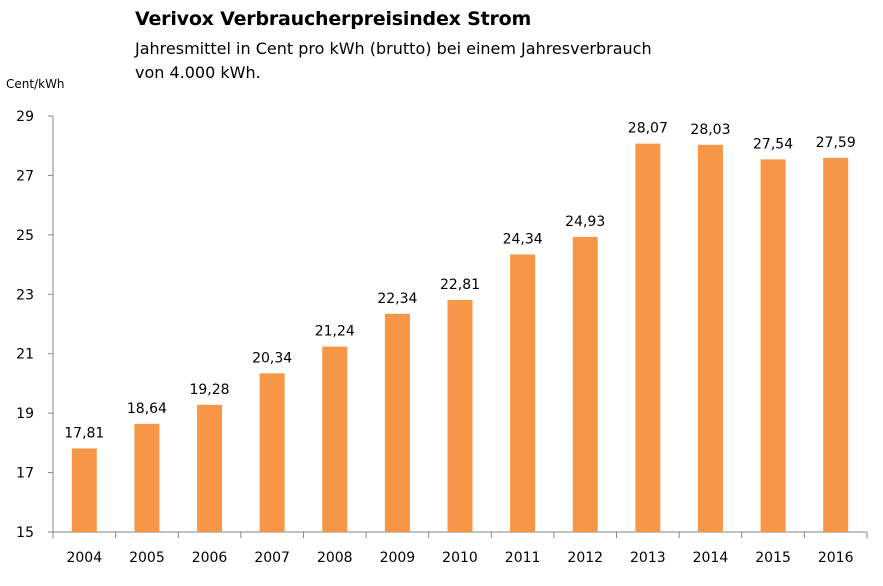 Image resolution: width=883 pixels, height=586 pixels. Describe the element at coordinates (585, 558) in the screenshot. I see `x-tick-label: 2012` at that location.